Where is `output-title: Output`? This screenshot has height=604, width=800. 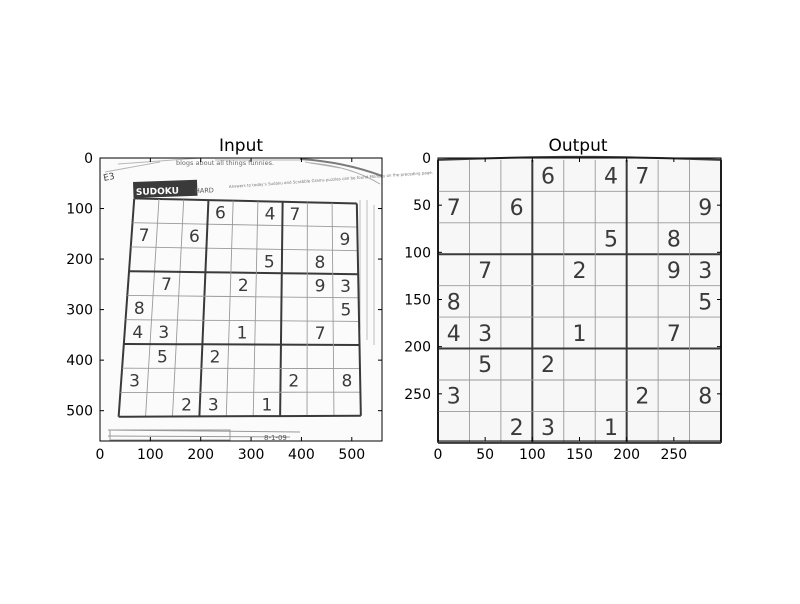
output-title: Output is located at coordinates (577, 146).